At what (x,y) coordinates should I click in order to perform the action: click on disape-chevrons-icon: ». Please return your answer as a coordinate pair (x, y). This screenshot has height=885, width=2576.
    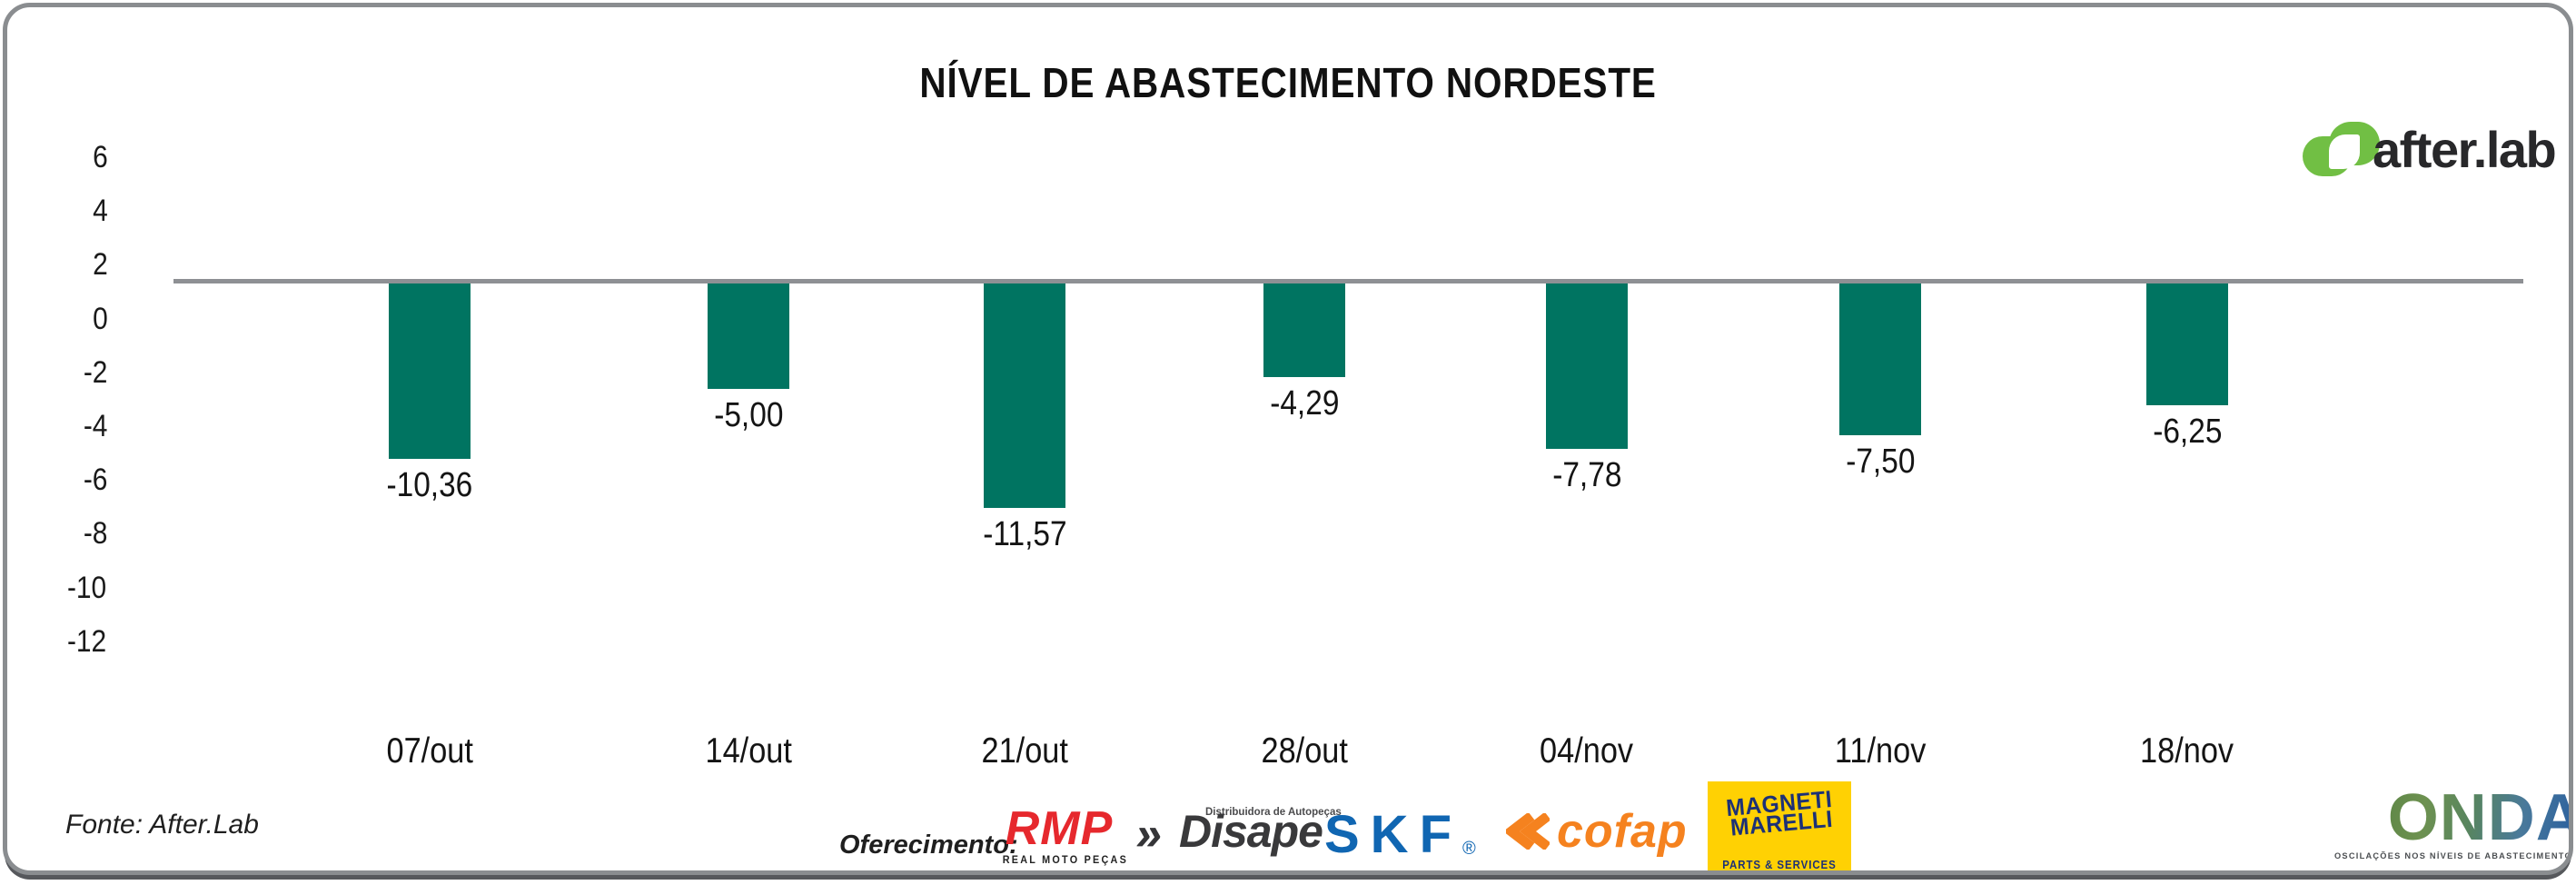
    Looking at the image, I should click on (1149, 834).